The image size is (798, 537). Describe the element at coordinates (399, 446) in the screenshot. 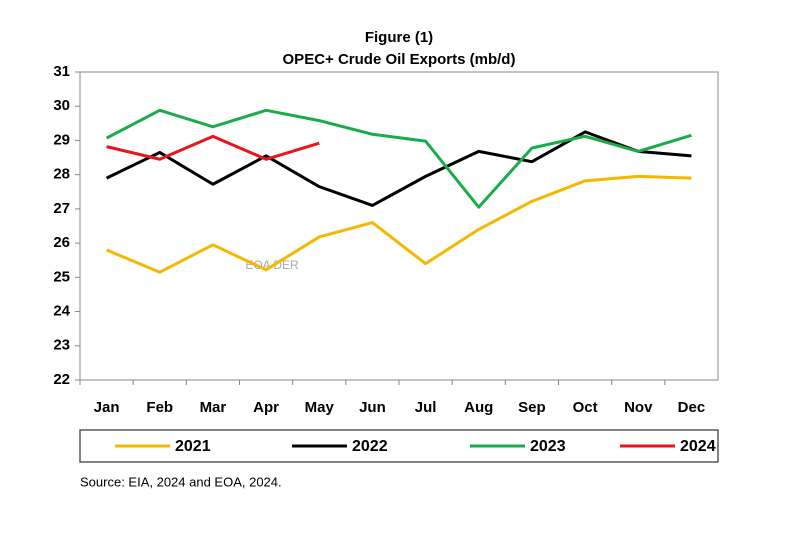

I see `legend-frame` at that location.